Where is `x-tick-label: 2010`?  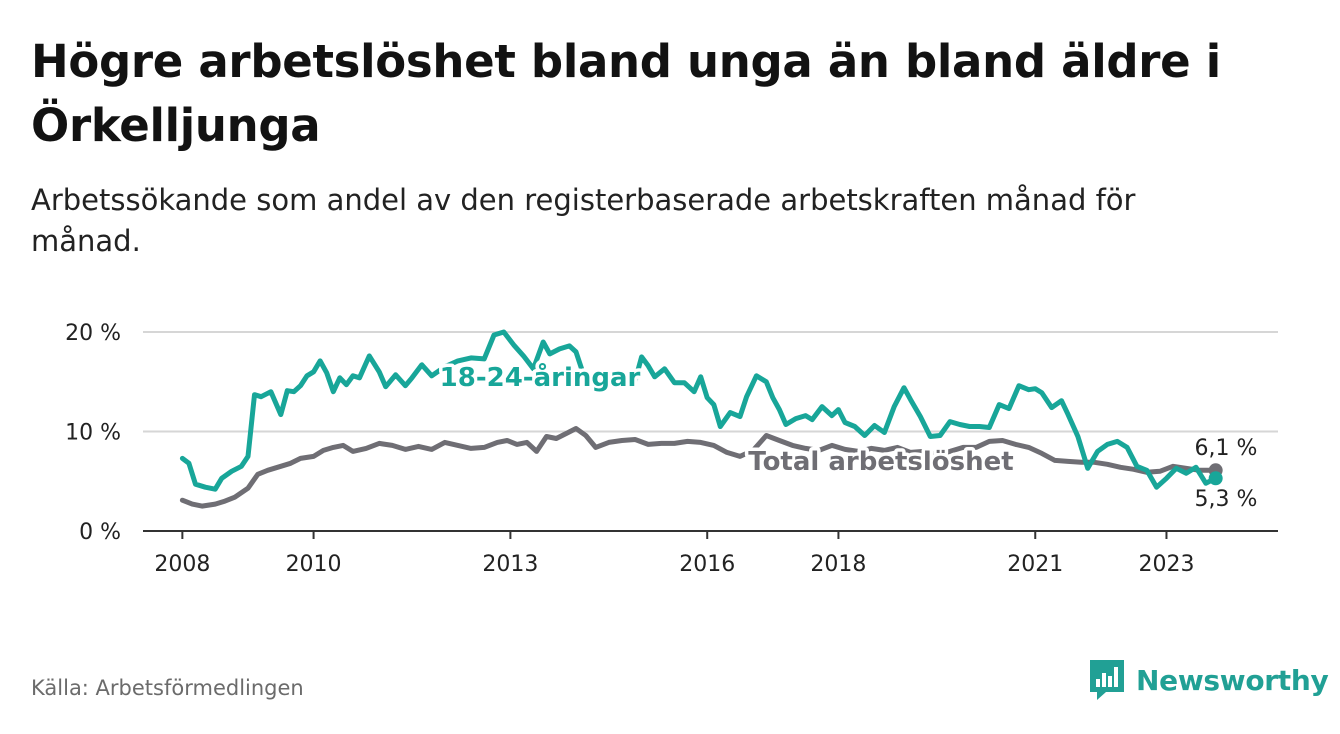 x-tick-label: 2010 is located at coordinates (314, 564).